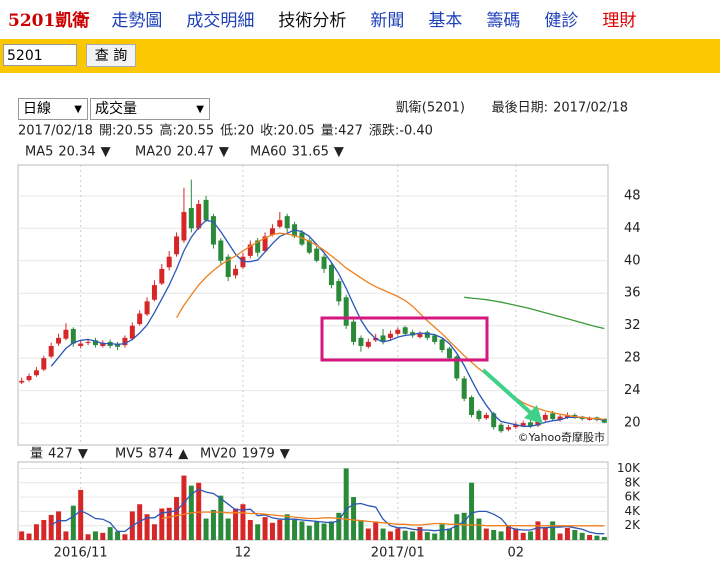  Describe the element at coordinates (533, 414) in the screenshot. I see `annotation-arrowhead` at that location.